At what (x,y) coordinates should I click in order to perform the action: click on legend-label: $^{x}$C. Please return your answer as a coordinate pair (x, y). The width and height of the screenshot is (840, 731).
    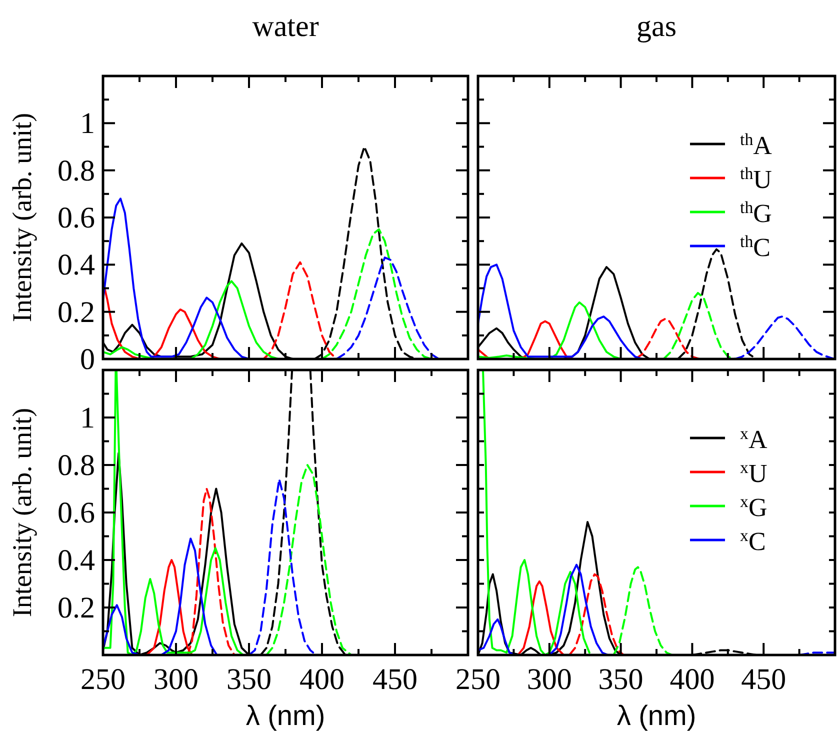
    Looking at the image, I should click on (753, 541).